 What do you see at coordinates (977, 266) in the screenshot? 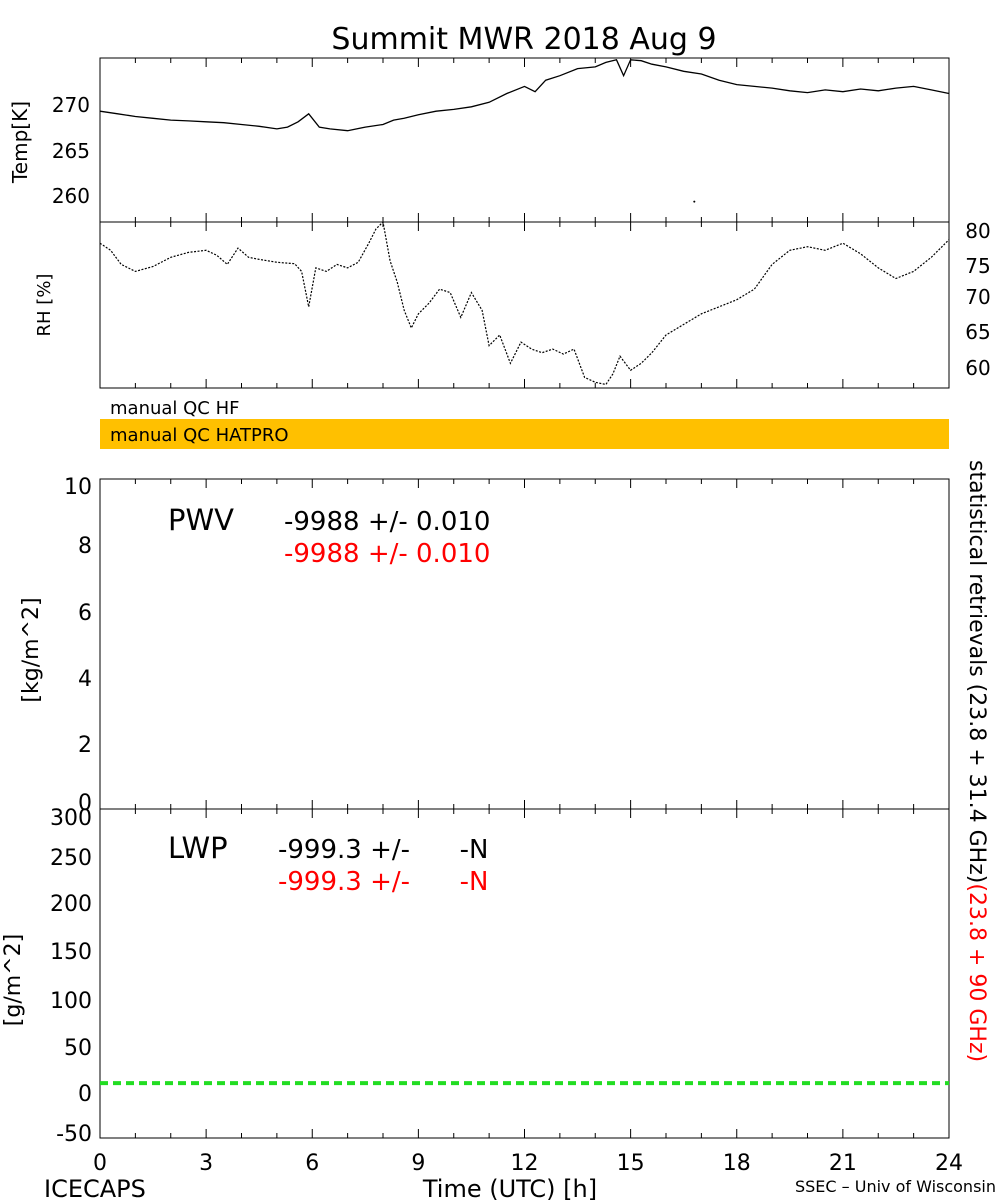
I see `rh-y-tick-label: 75` at bounding box center [977, 266].